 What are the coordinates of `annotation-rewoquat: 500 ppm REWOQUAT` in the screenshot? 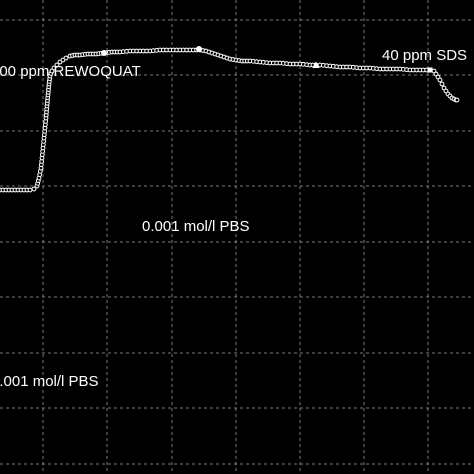 It's located at (70, 71).